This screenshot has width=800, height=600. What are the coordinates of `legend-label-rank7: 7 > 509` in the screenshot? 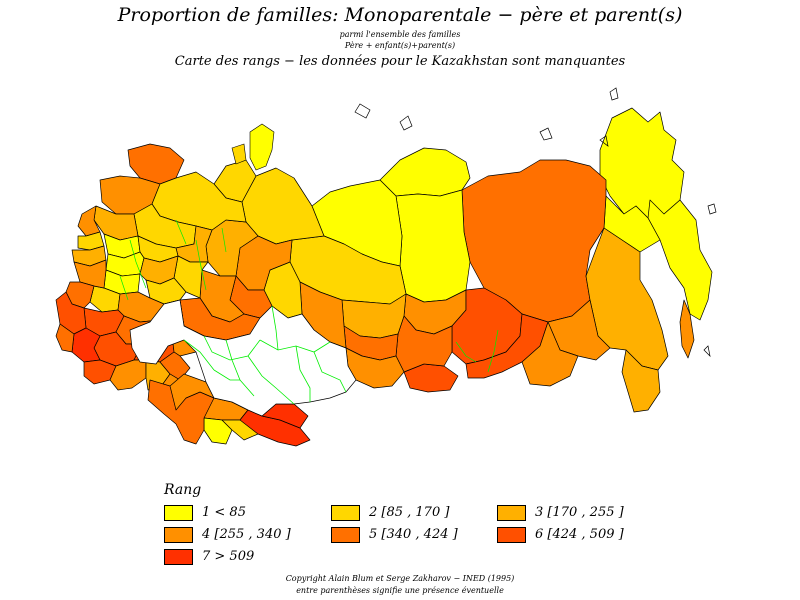 It's located at (228, 556).